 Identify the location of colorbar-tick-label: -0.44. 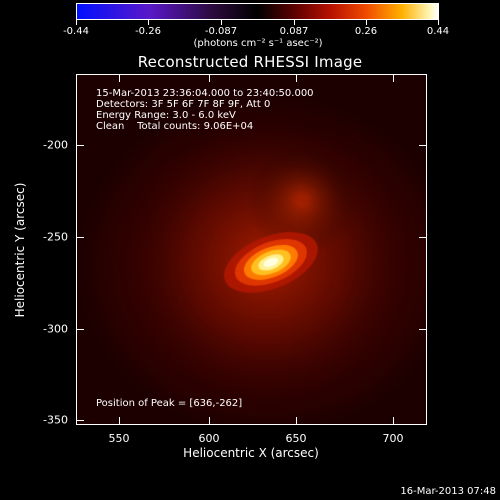
(76, 31).